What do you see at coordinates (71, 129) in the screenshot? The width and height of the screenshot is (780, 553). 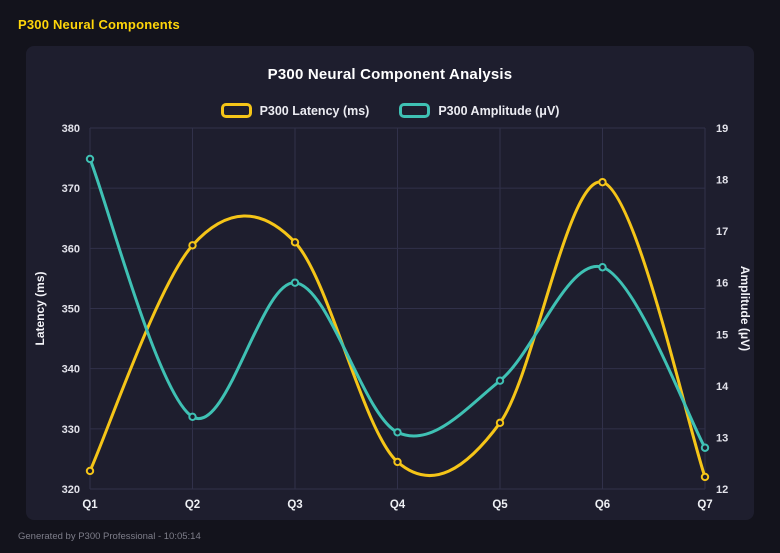 I see `left-axis-tick: 380` at bounding box center [71, 129].